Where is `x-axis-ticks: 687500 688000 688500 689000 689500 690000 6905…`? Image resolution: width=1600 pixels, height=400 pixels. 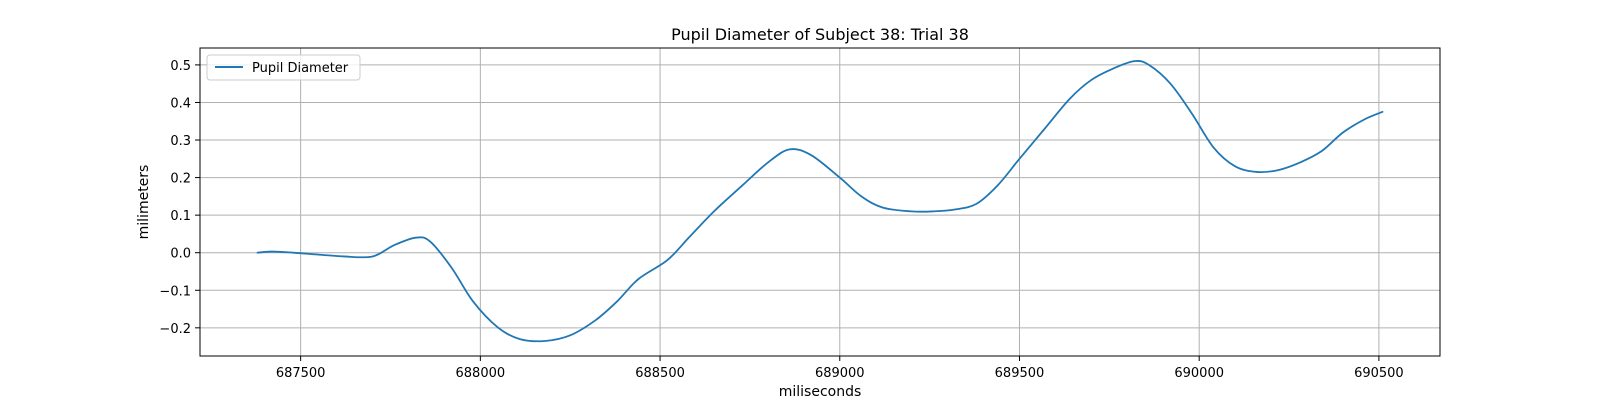
x-axis-ticks: 687500 688000 688500 689000 689500 690000 6905… is located at coordinates (840, 368).